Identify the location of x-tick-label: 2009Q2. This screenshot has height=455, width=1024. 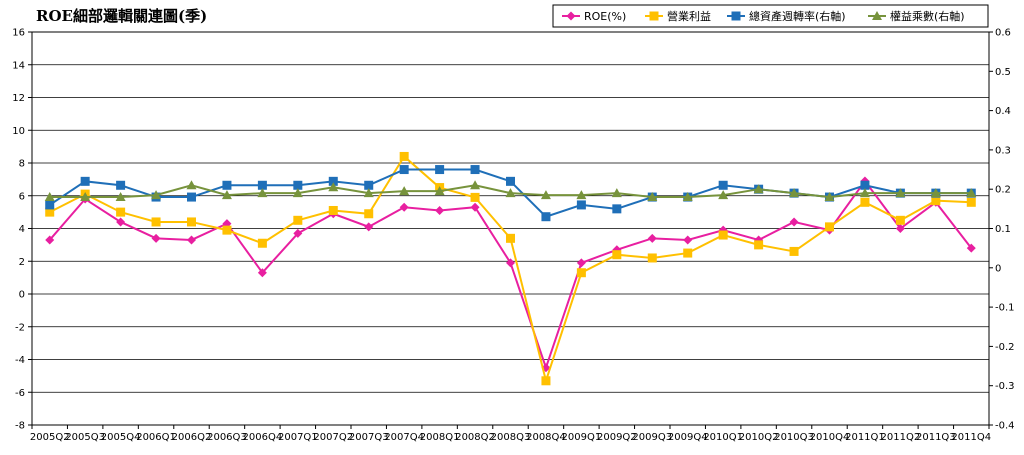
(617, 437).